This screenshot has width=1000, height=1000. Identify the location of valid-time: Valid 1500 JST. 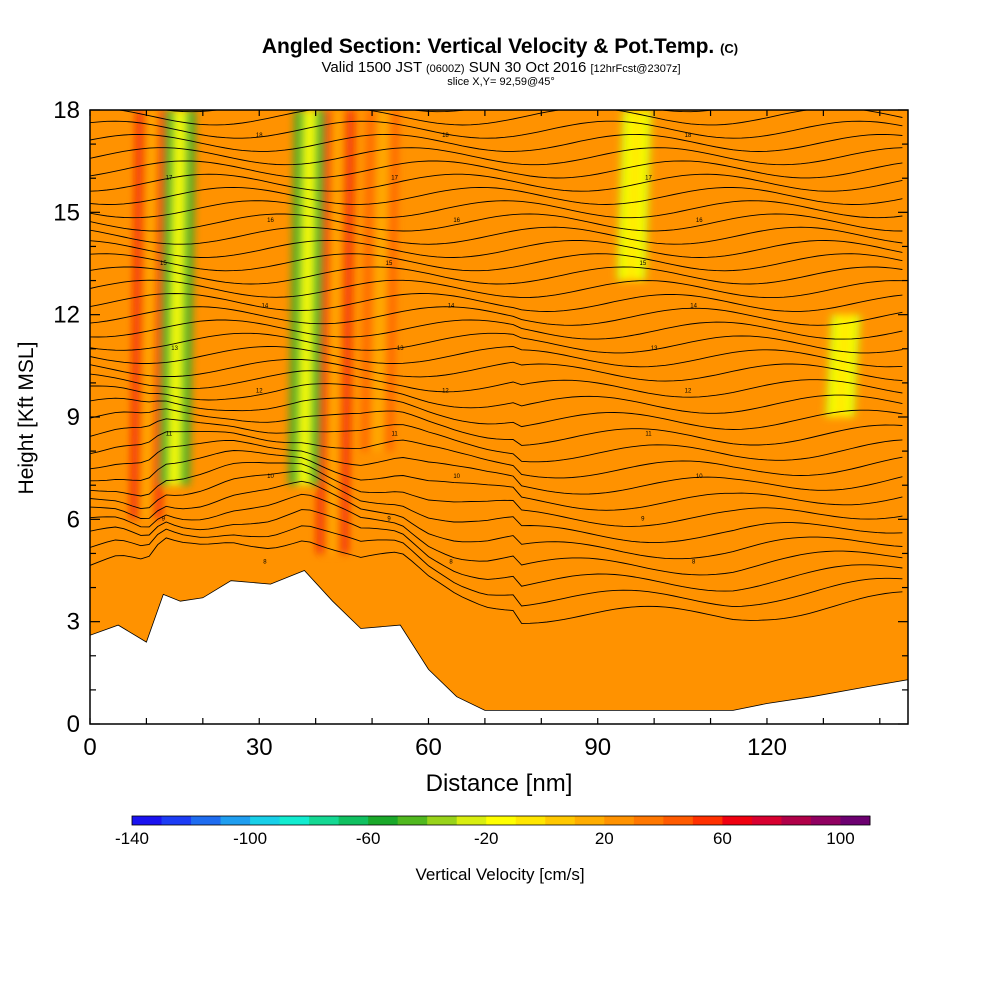
(371, 67).